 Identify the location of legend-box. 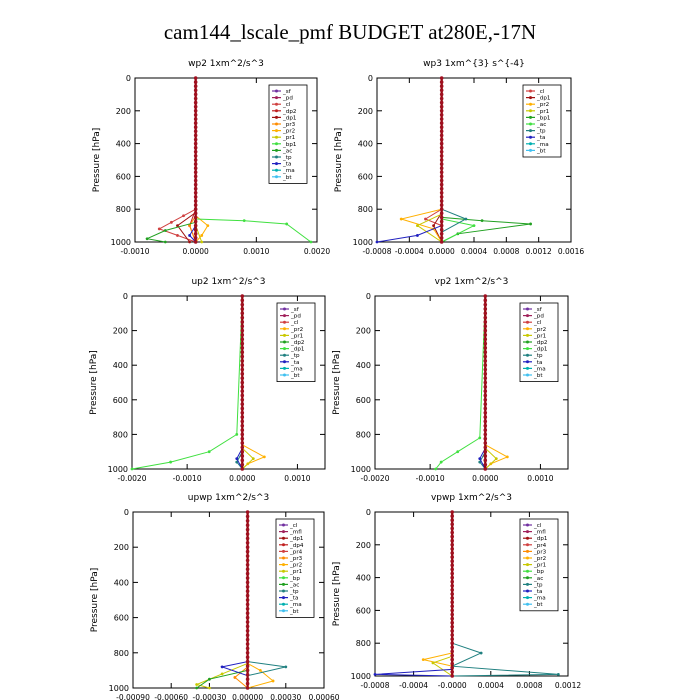
(288, 134).